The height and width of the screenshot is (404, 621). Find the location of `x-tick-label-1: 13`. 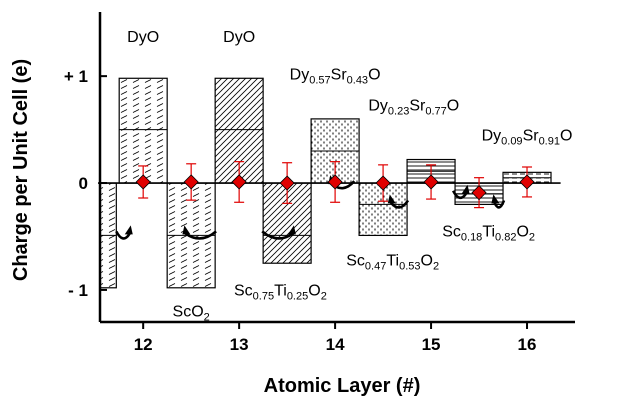

x-tick-label-1: 13 is located at coordinates (239, 344).